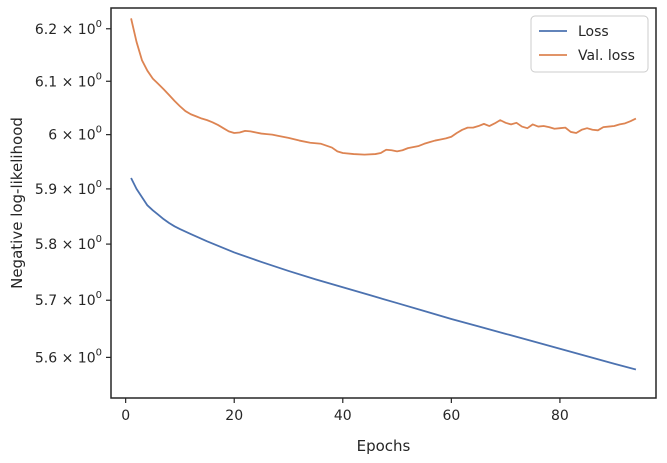 This screenshot has width=667, height=463. I want to click on legend-label: Loss, so click(593, 32).